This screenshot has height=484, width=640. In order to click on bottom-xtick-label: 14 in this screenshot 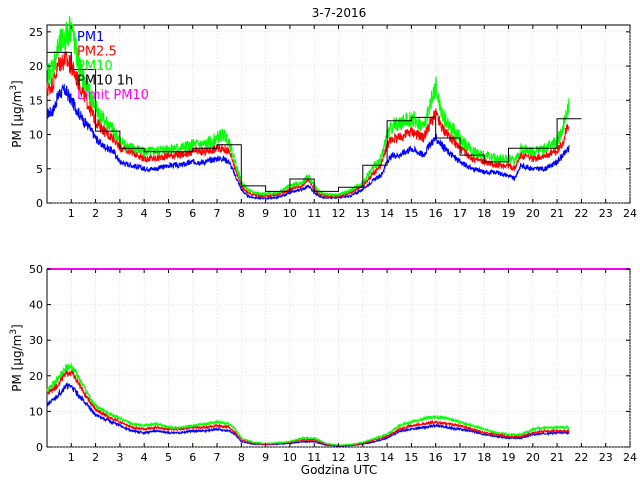, I will do `click(387, 457)`.